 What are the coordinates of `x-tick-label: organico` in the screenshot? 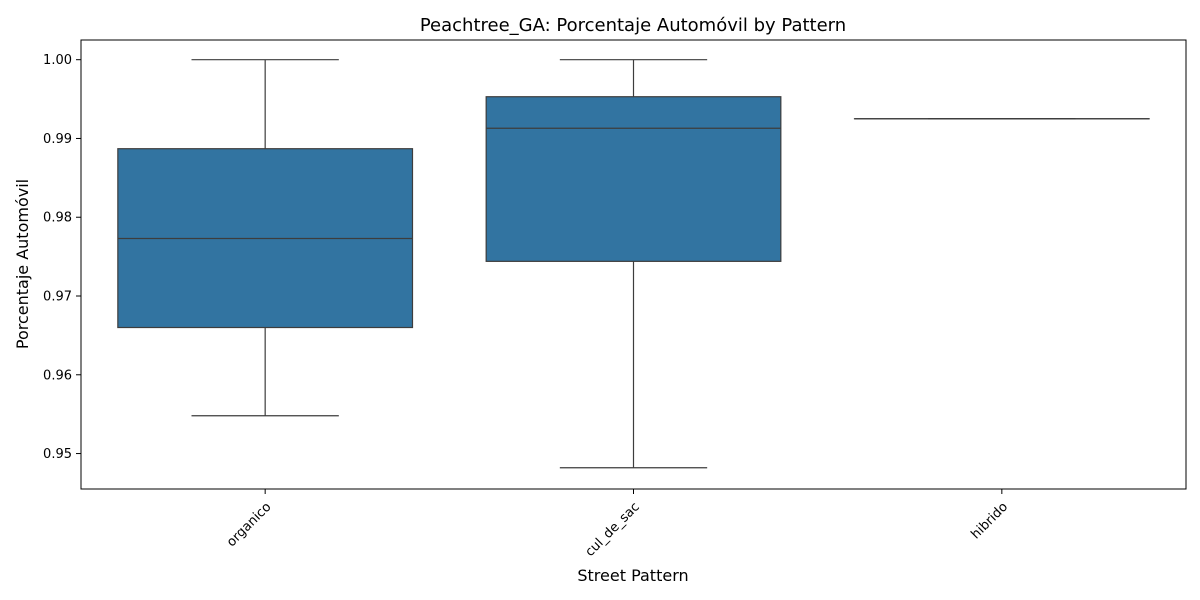 It's located at (249, 525).